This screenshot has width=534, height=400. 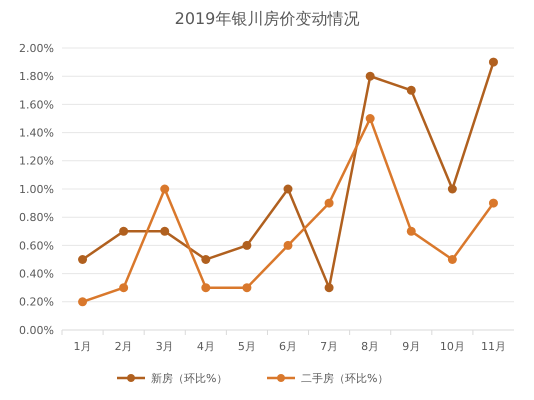 What do you see at coordinates (83, 346) in the screenshot?
I see `x-tick-label: 1月` at bounding box center [83, 346].